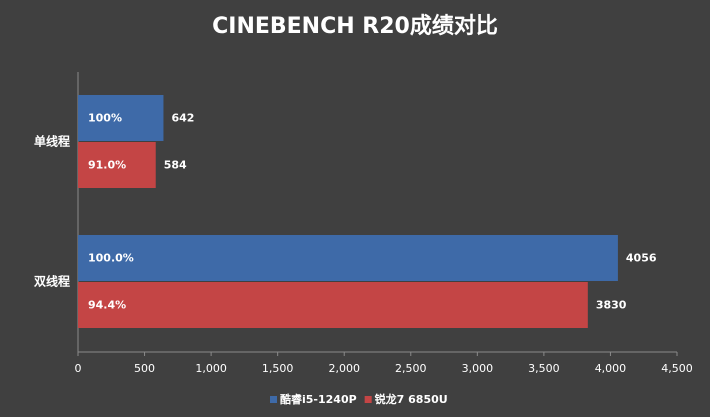 This screenshot has width=710, height=417. I want to click on x-tick-label: 1,000, so click(211, 368).